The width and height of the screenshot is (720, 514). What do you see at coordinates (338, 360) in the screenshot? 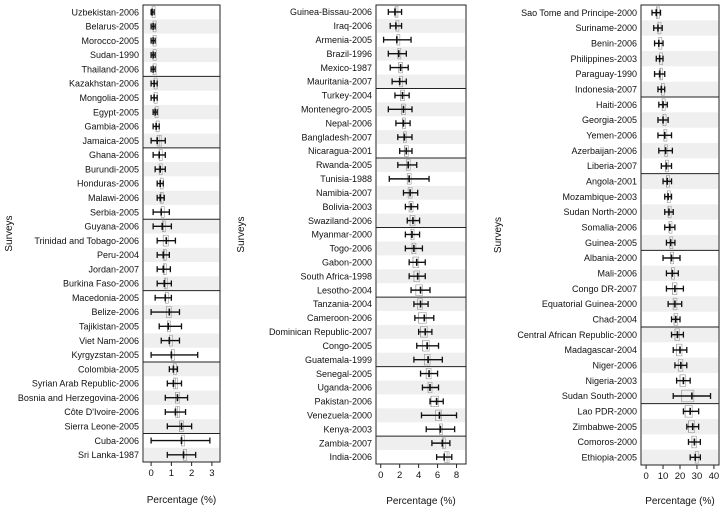
I see `survey-label: Guatemala-1999` at bounding box center [338, 360].